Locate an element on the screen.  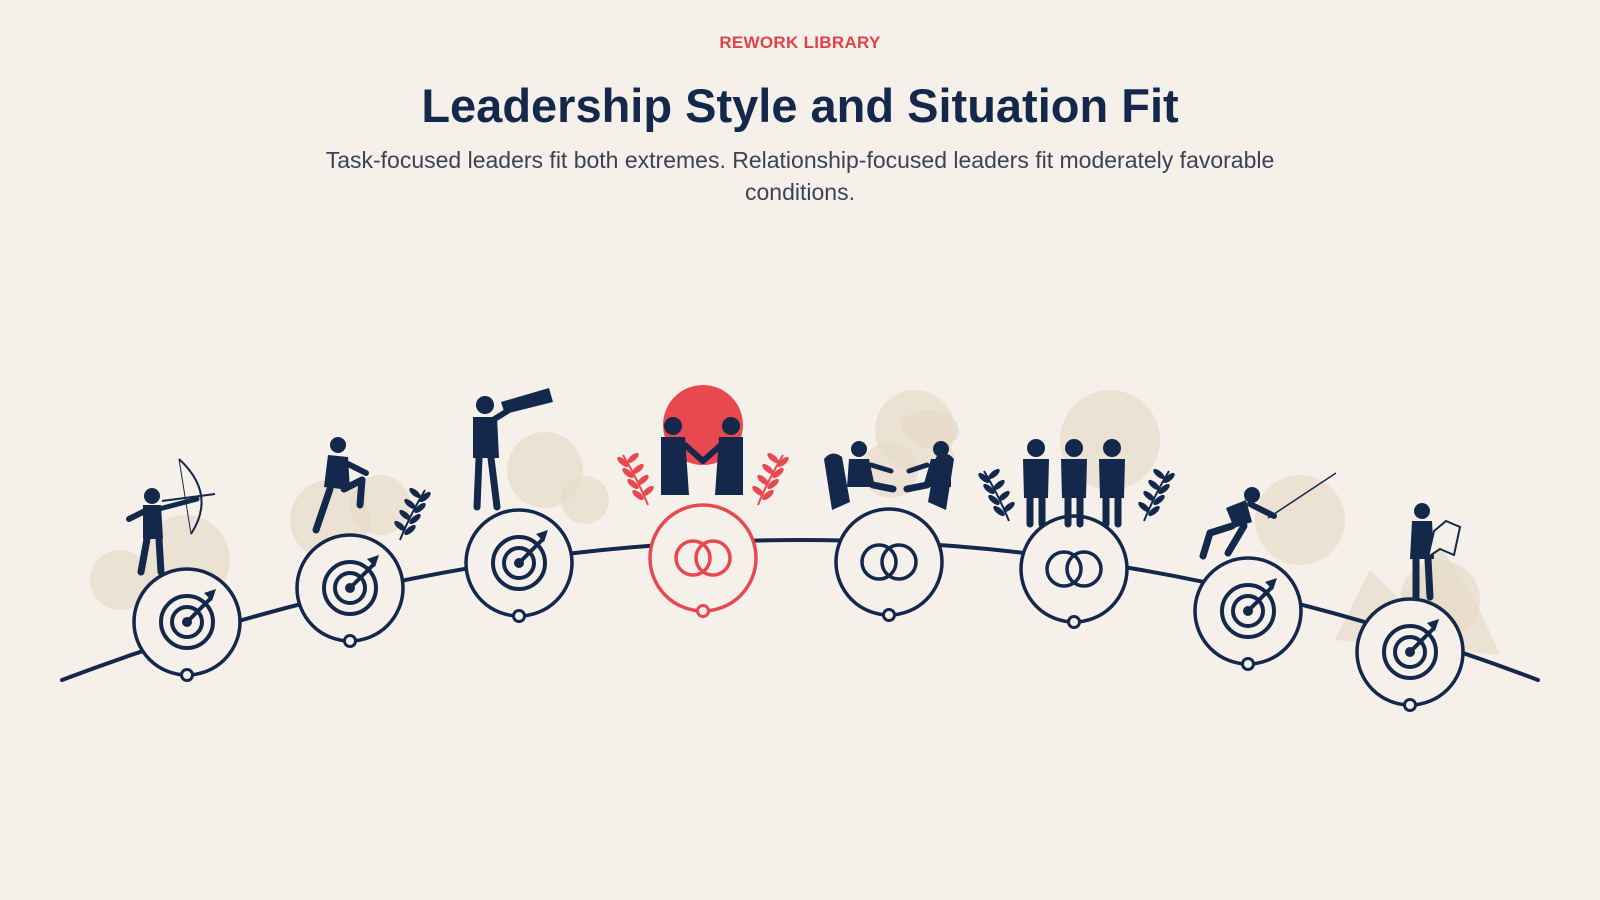
map-reader-figure is located at coordinates (1436, 552).